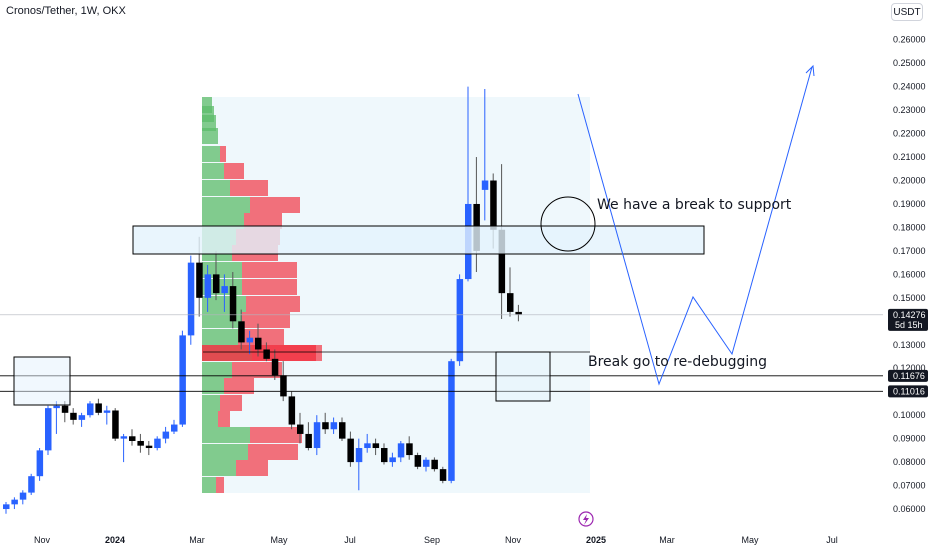  I want to click on y-tick-label: 0.08000, so click(909, 462).